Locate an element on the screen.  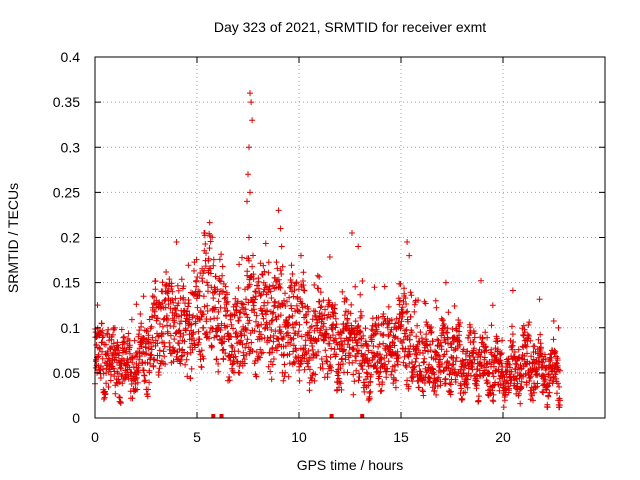
x-tick-label: 15 is located at coordinates (401, 437).